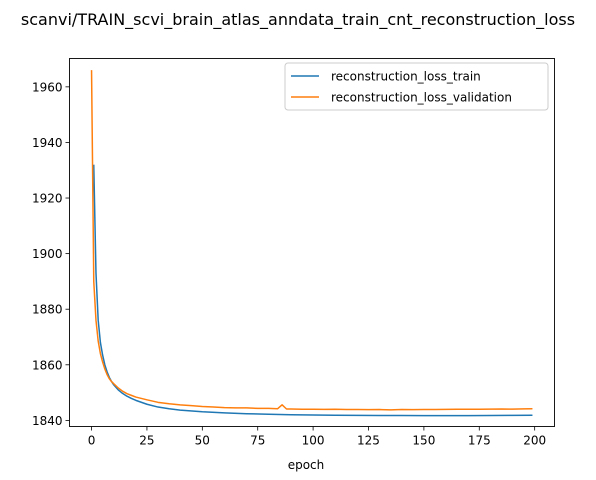 This screenshot has width=596, height=480. Describe the element at coordinates (421, 98) in the screenshot. I see `legend-label: reconstruction_loss_validation` at that location.